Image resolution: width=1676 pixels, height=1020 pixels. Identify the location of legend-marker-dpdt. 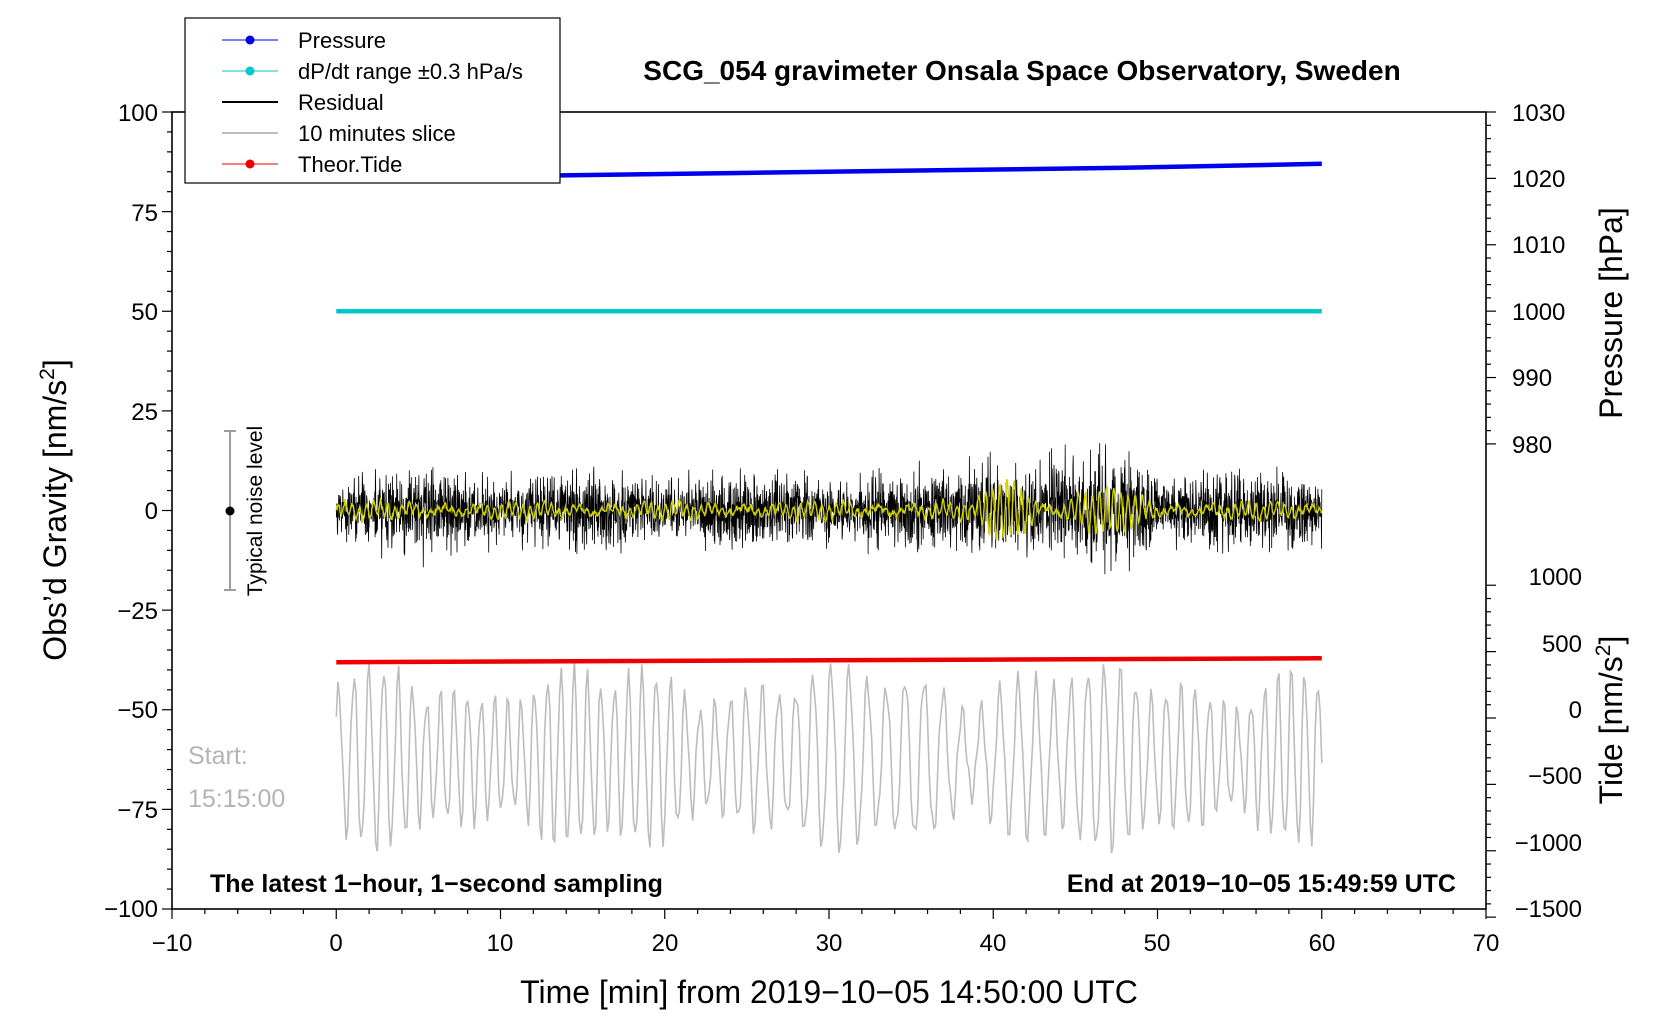
(250, 71).